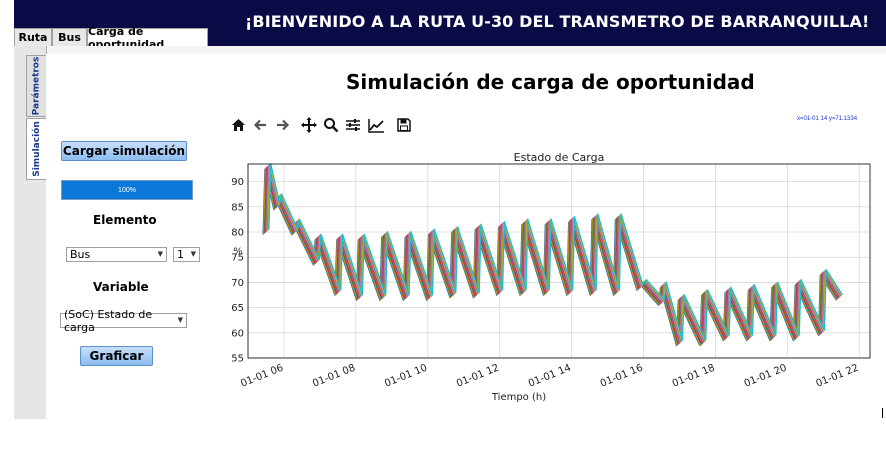 The image size is (886, 460). Describe the element at coordinates (282, 125) in the screenshot. I see `forward-arrow-icon` at that location.